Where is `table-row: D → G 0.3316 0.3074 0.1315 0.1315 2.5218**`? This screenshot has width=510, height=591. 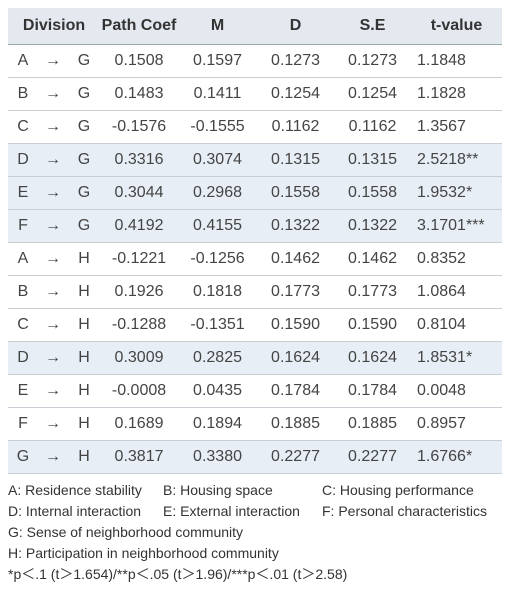
table-row: D → G 0.3316 0.3074 0.1315 0.1315 2.5218** is located at coordinates (255, 160).